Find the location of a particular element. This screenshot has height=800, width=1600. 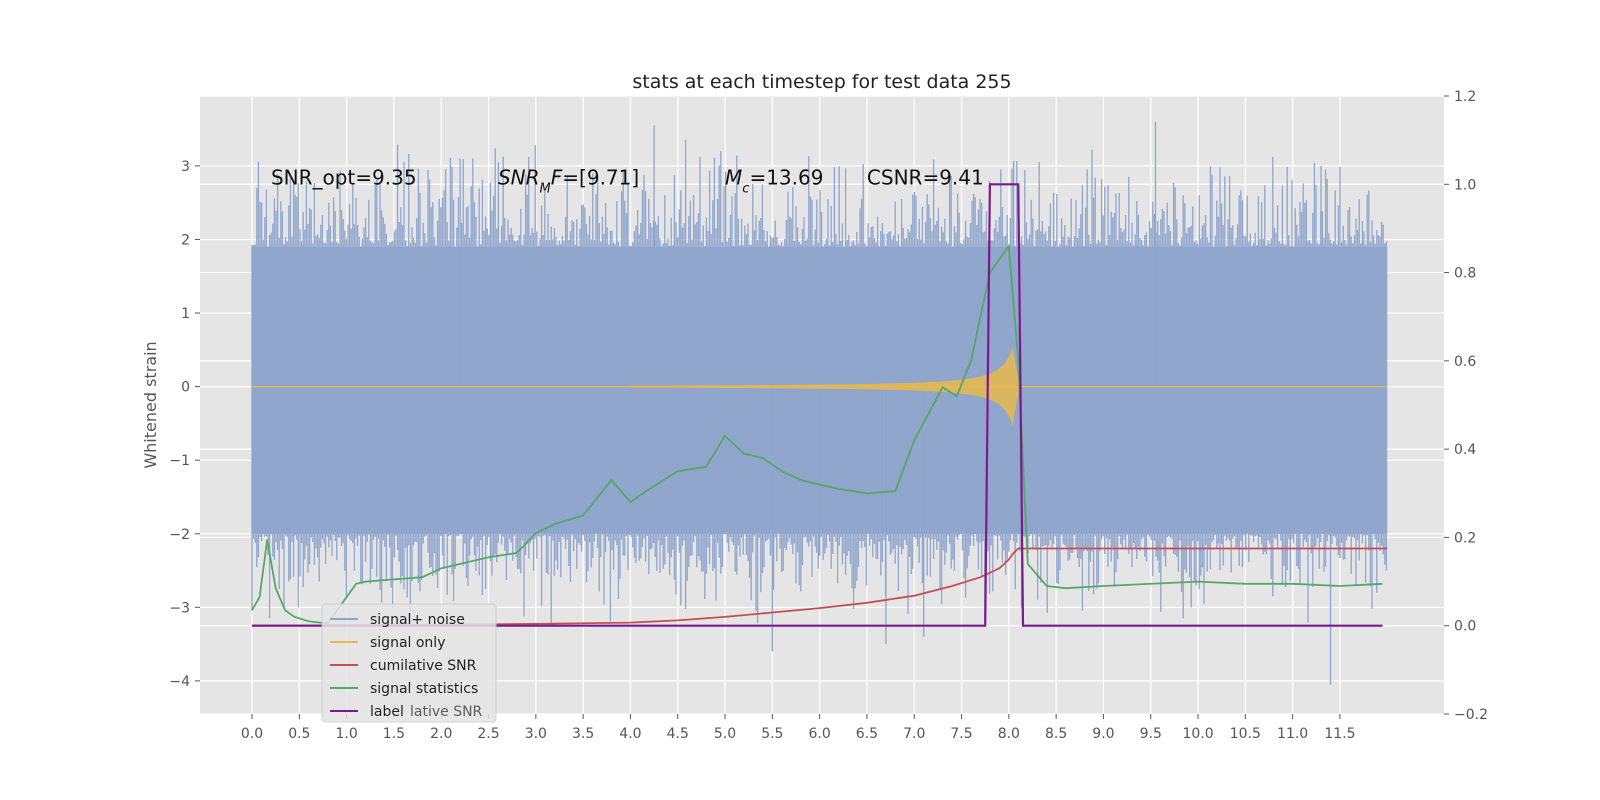

legend-box is located at coordinates (409, 663).